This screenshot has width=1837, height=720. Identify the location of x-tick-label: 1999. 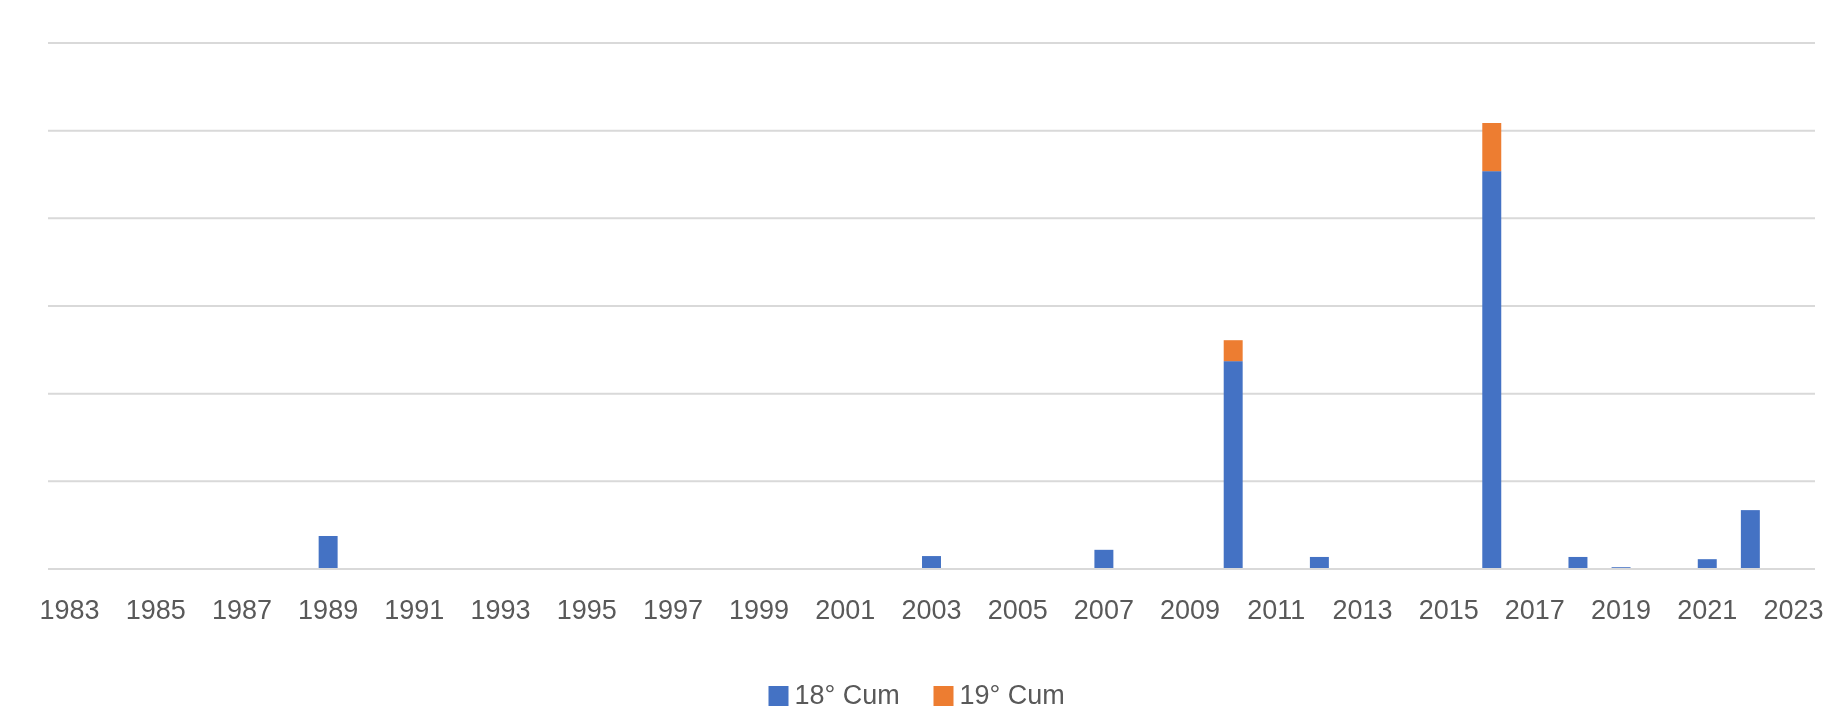
(759, 610).